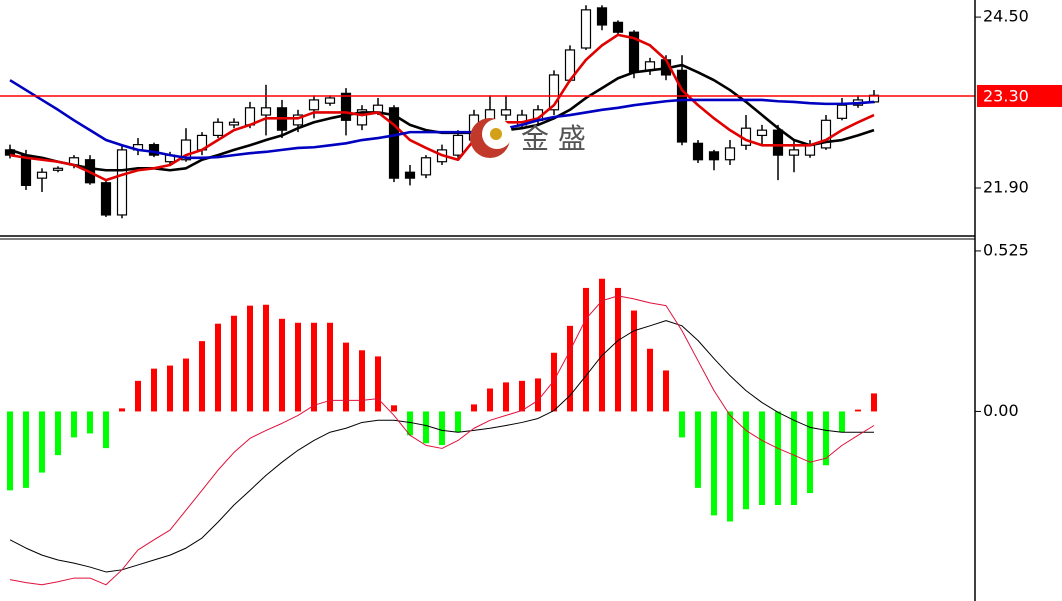 Image resolution: width=1062 pixels, height=601 pixels. I want to click on watermark: 金 盛, so click(528, 138).